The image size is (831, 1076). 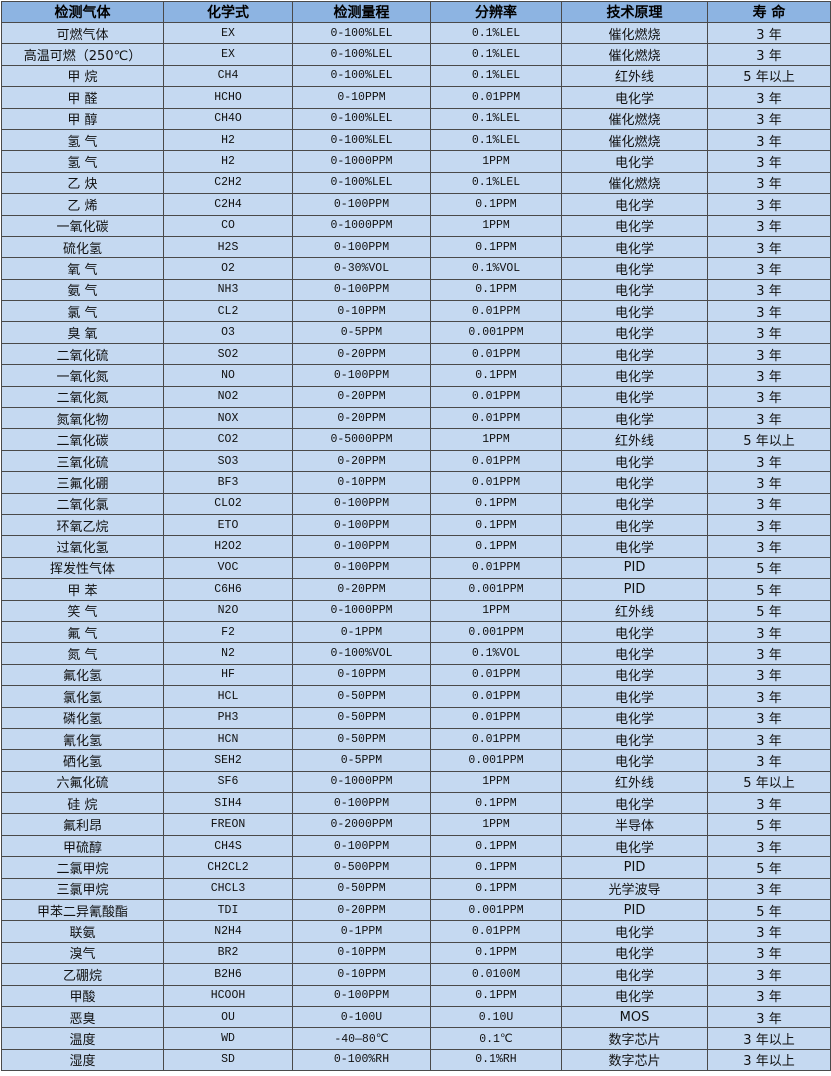 I want to click on cell-gas-name: 恶臭, so click(x=82, y=1017).